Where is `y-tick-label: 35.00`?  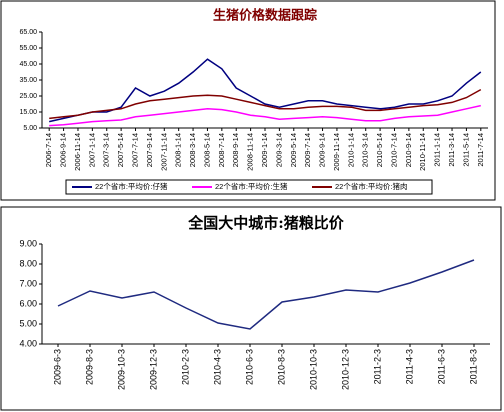
y-tick-label: 35.00 is located at coordinates (28, 80).